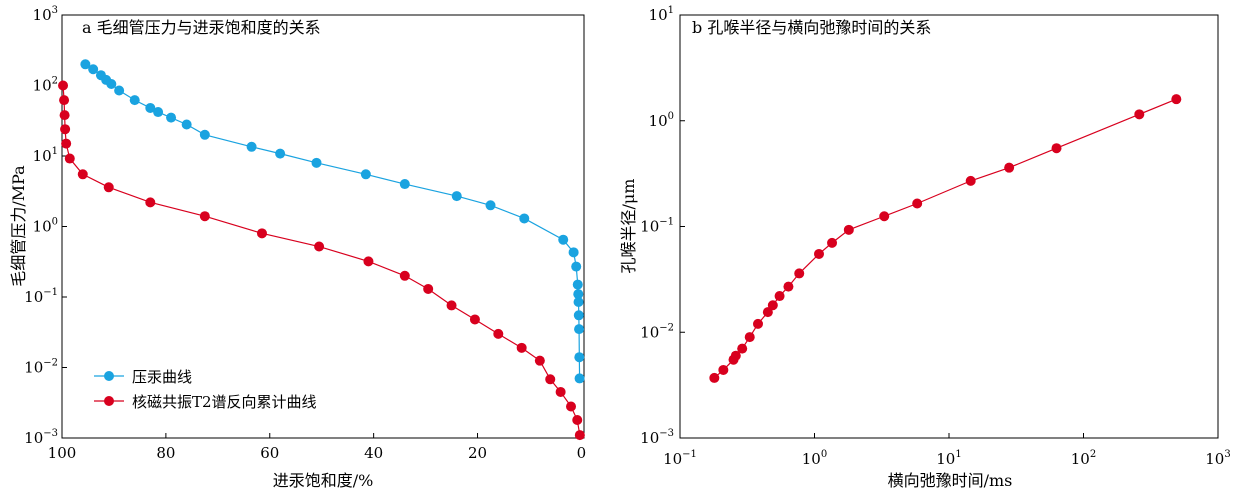  What do you see at coordinates (109, 401) in the screenshot?
I see `legend-marker-nmr` at bounding box center [109, 401].